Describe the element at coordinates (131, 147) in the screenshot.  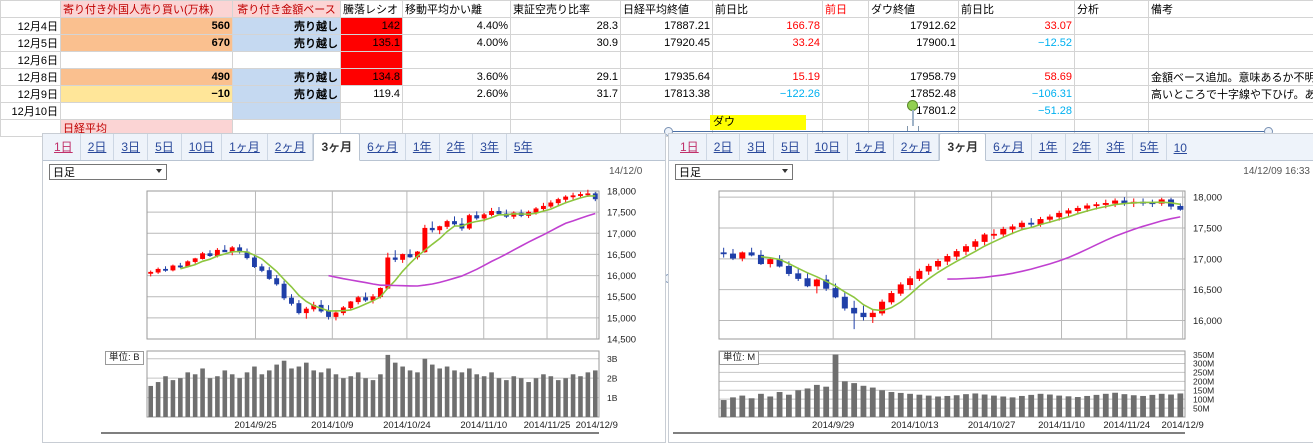
I see `tab-3d: 3日` at that location.